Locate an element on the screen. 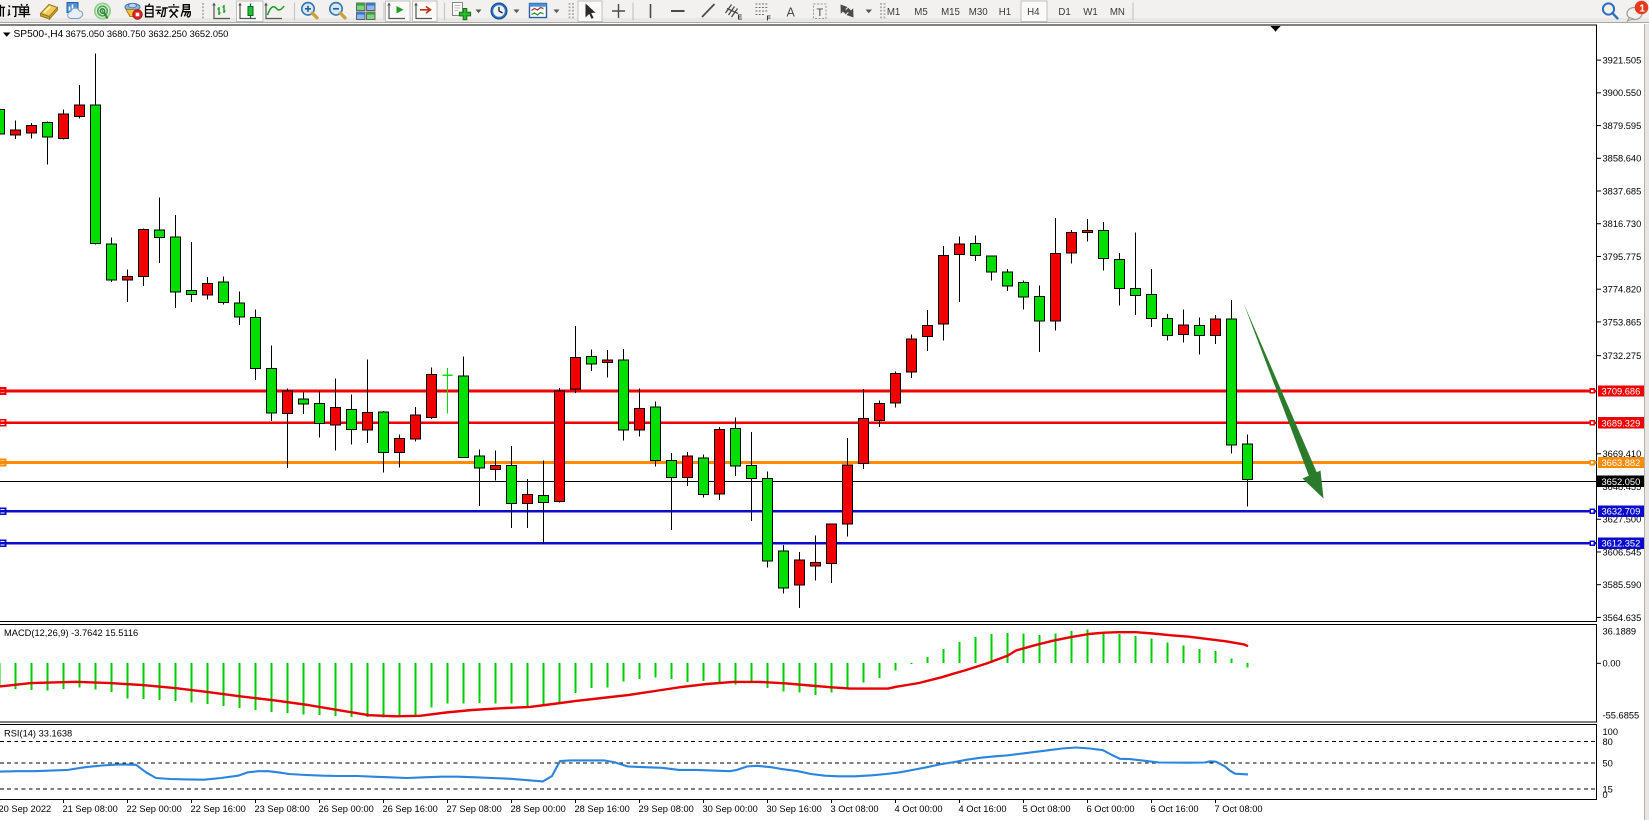 This screenshot has height=820, width=1649. svg-text: H1 is located at coordinates (1005, 12).